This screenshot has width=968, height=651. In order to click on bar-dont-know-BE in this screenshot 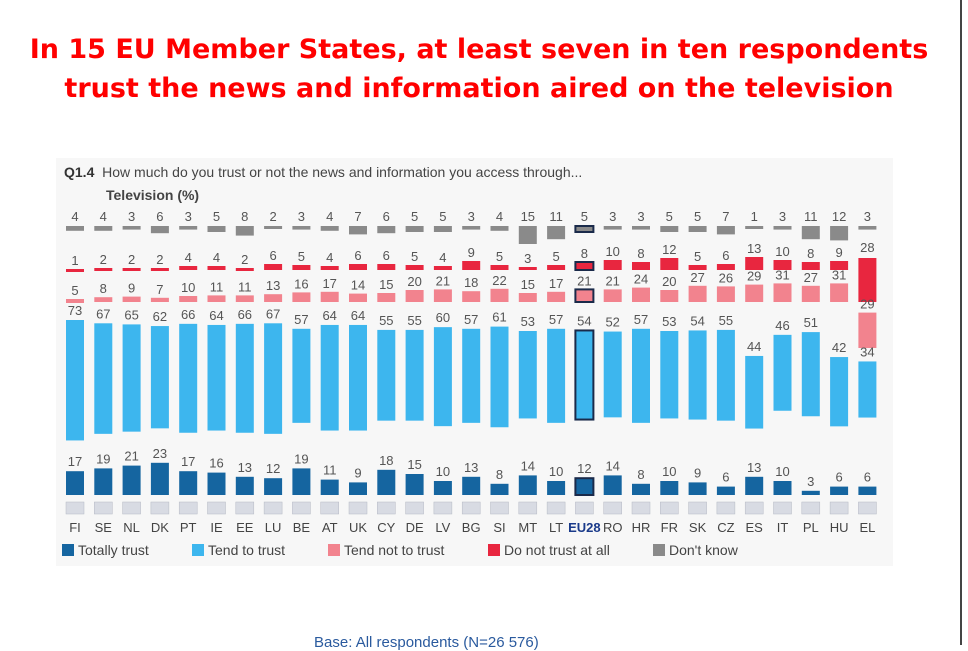, I will do `click(301, 228)`.